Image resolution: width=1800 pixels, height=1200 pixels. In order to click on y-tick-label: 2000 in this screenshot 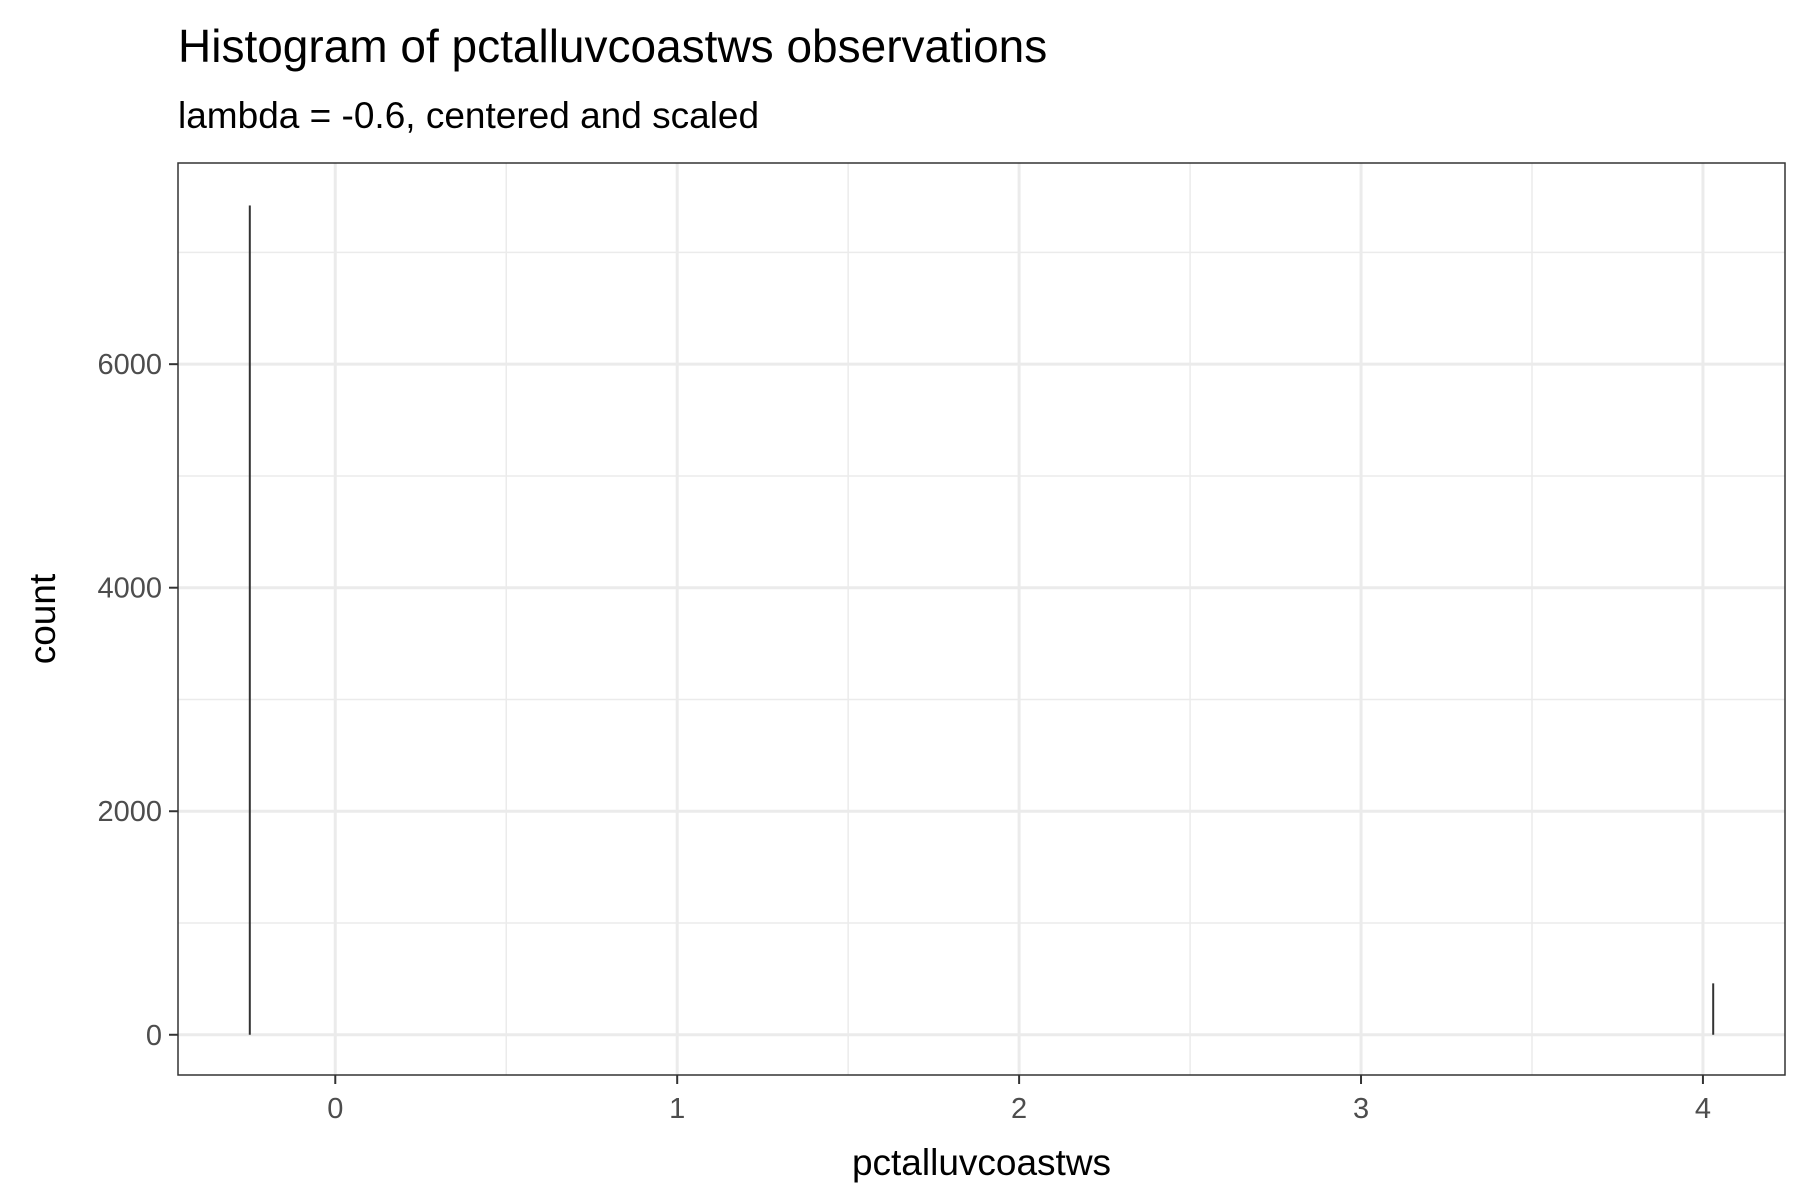, I will do `click(129, 812)`.